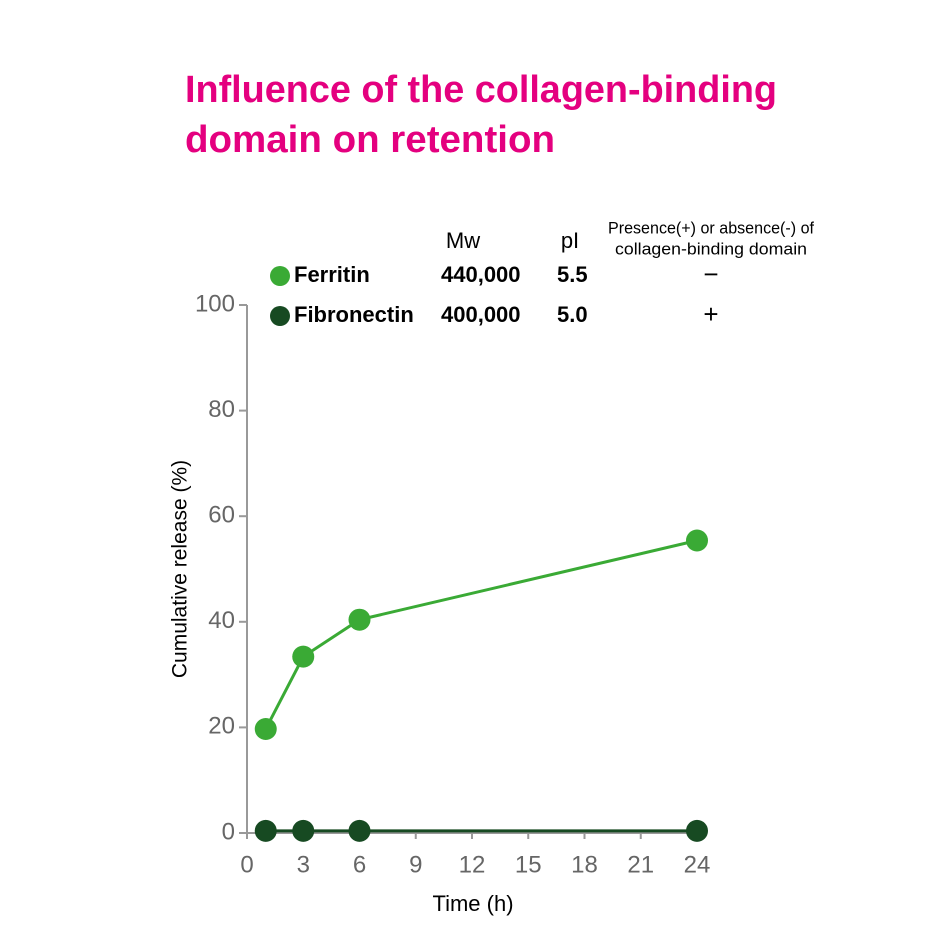 This screenshot has height=946, width=945. Describe the element at coordinates (481, 634) in the screenshot. I see `series-line` at that location.